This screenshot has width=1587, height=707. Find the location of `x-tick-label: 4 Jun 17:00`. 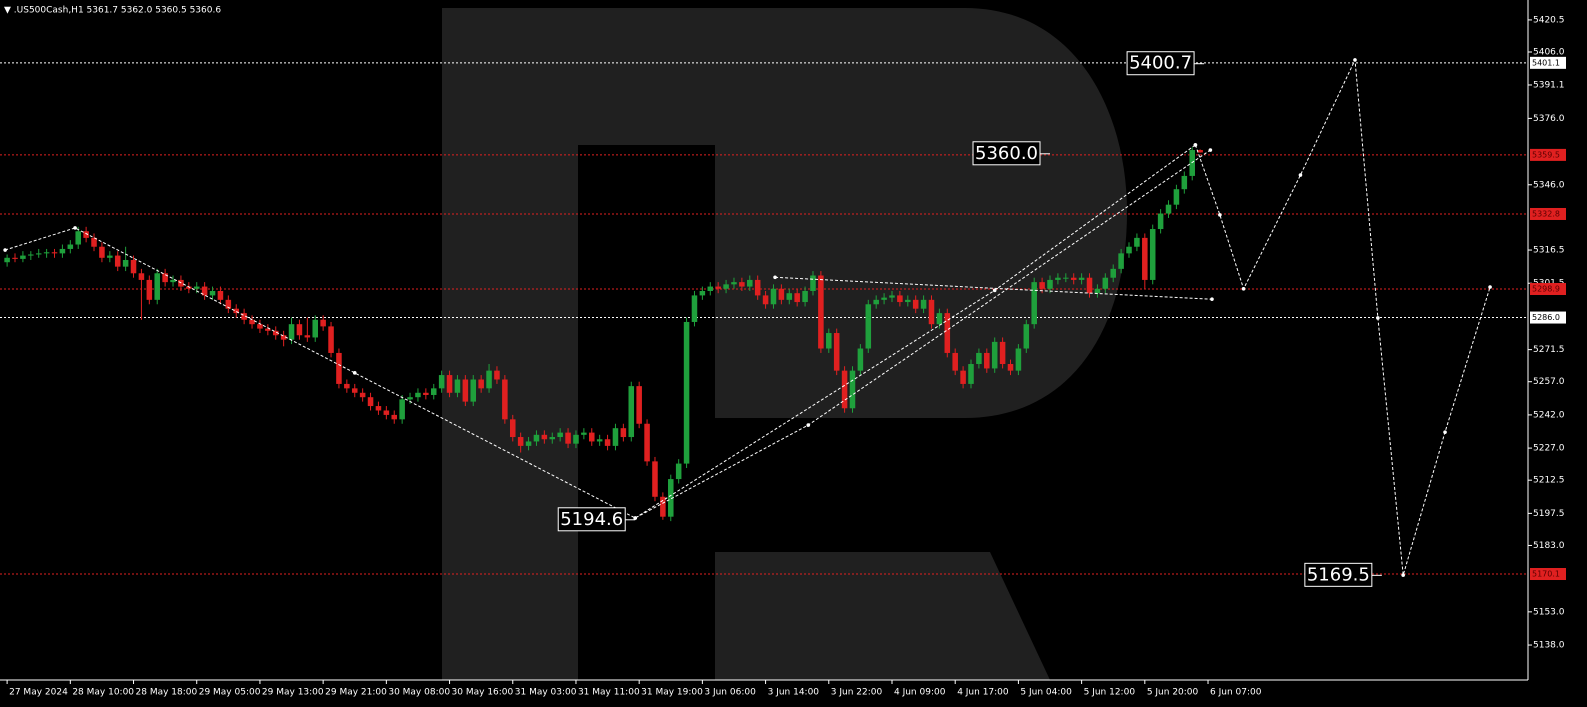

x-tick-label: 4 Jun 17:00 is located at coordinates (983, 693).